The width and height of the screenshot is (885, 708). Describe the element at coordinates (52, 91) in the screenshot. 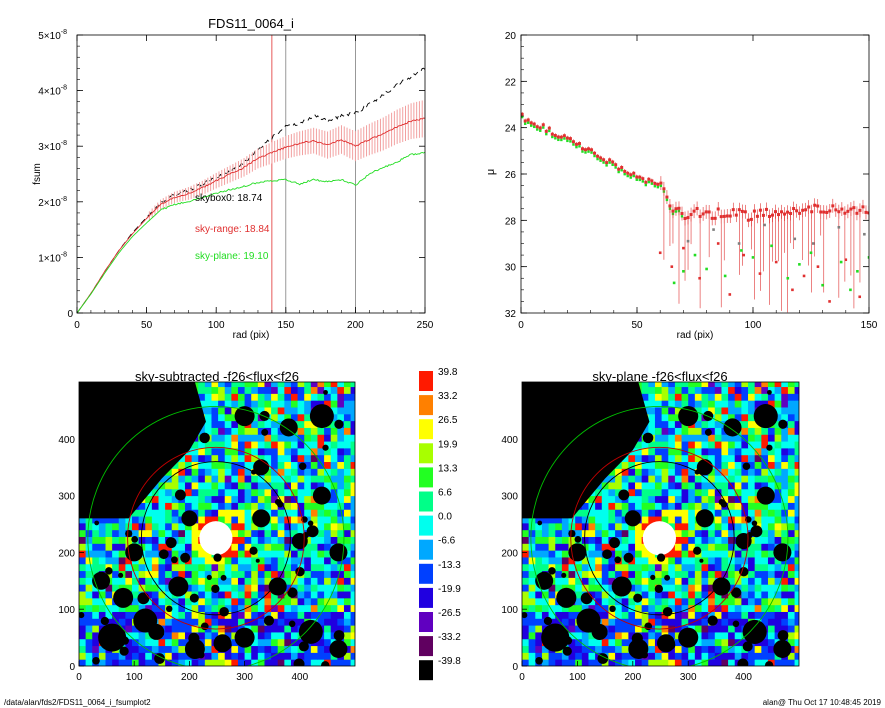

I see `y-tick-label: 4×10⁻⁸` at that location.